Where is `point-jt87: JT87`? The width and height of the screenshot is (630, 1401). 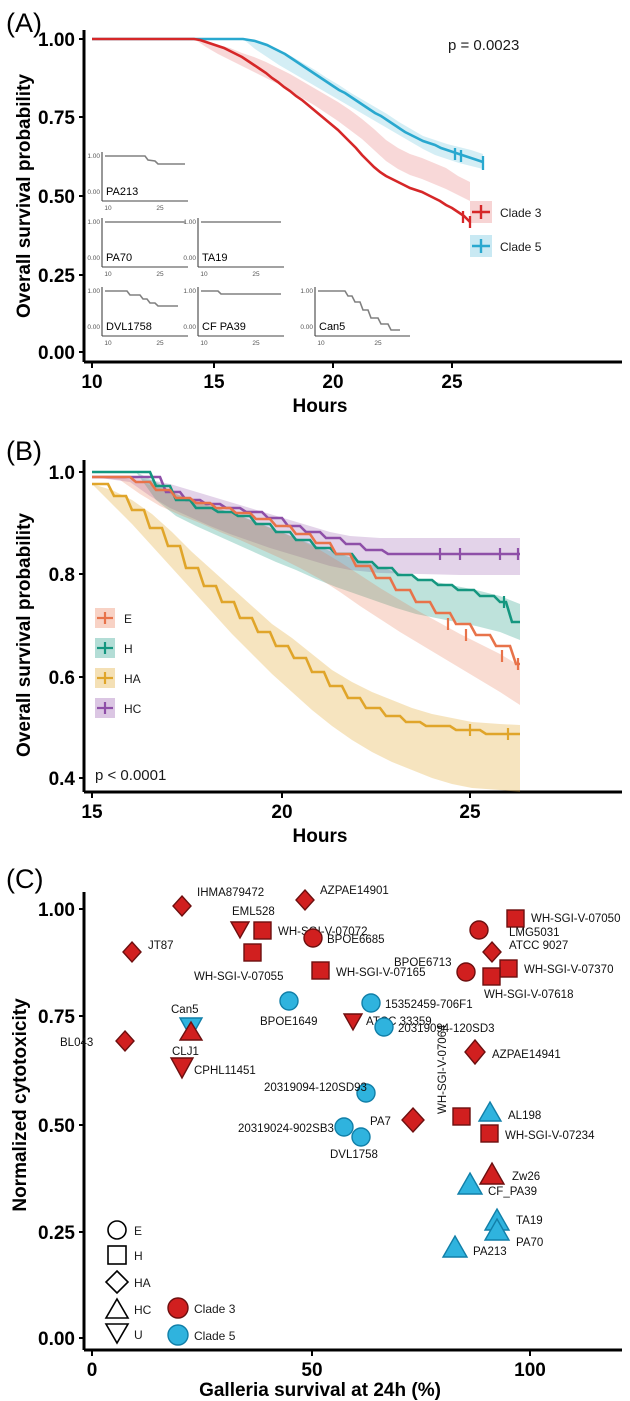 point-jt87: JT87 is located at coordinates (148, 952).